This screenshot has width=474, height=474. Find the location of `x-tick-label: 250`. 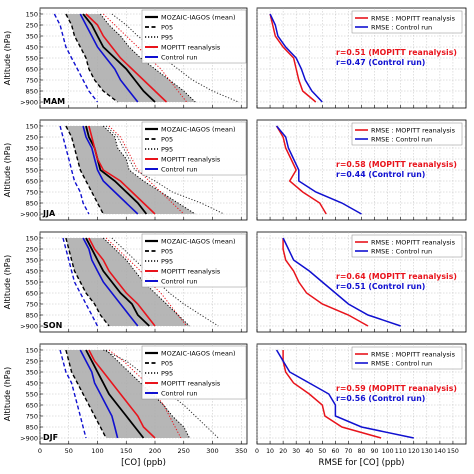

x-tick-label: 250 is located at coordinates (184, 451).